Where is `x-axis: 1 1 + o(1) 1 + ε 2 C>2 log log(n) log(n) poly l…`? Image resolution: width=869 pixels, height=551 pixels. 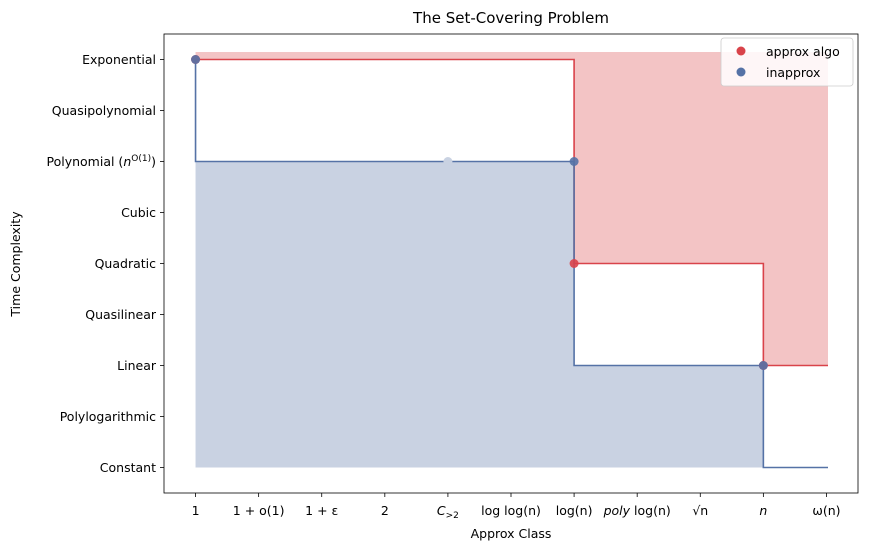
x-axis: 1 1 + o(1) 1 + ε 2 C>2 log log(n) log(n) poly l… is located at coordinates (516, 507).